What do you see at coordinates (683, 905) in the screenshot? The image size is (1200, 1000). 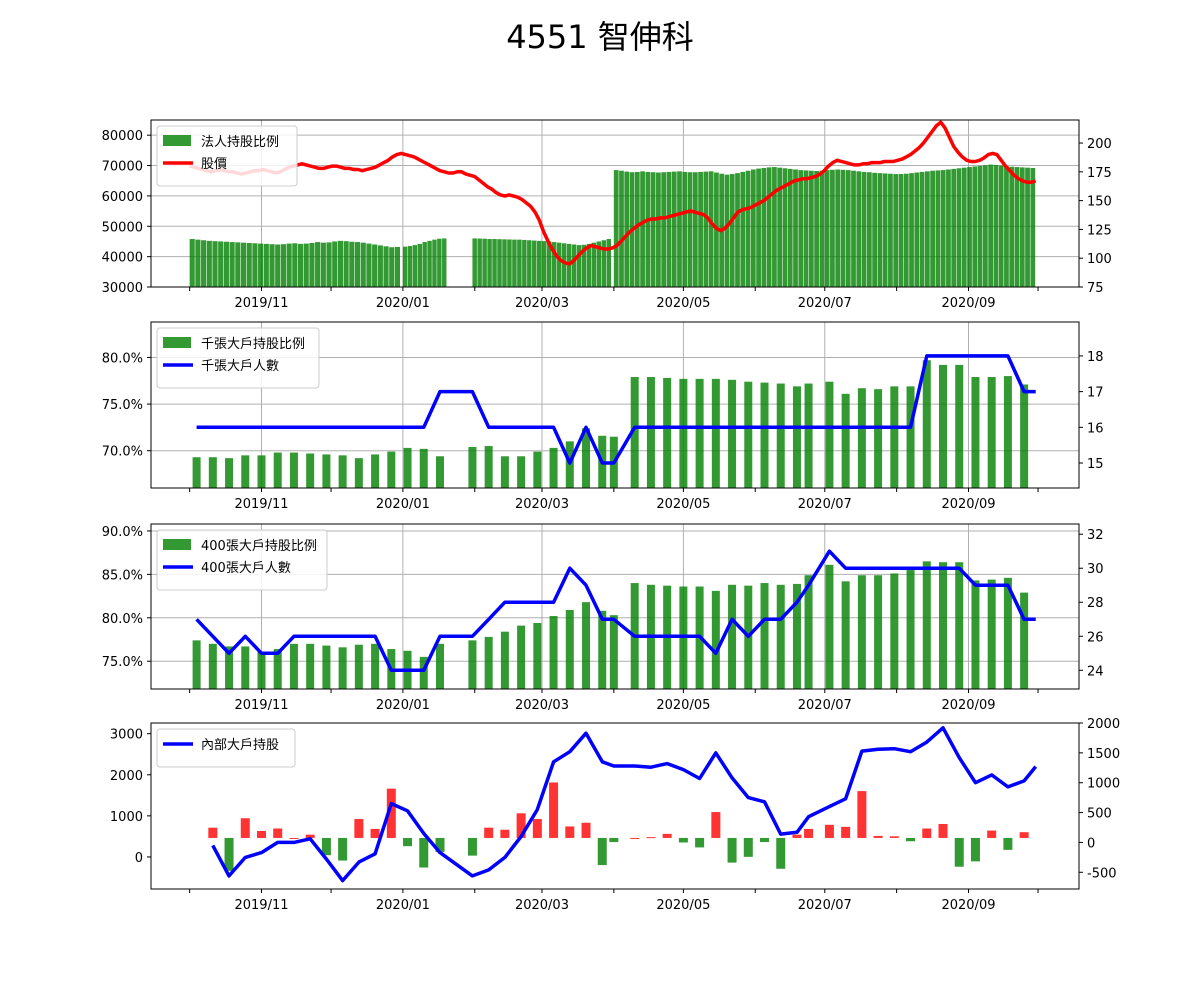 I see `x-tick-label: 2020/05` at bounding box center [683, 905].